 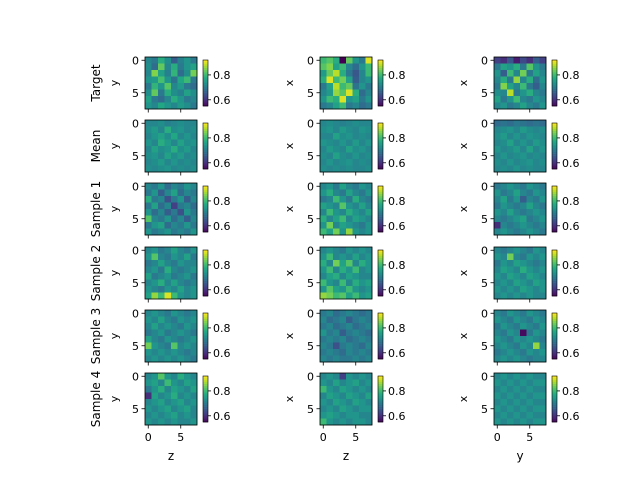 What do you see at coordinates (310, 156) in the screenshot?
I see `y-tick-label: 5` at bounding box center [310, 156].